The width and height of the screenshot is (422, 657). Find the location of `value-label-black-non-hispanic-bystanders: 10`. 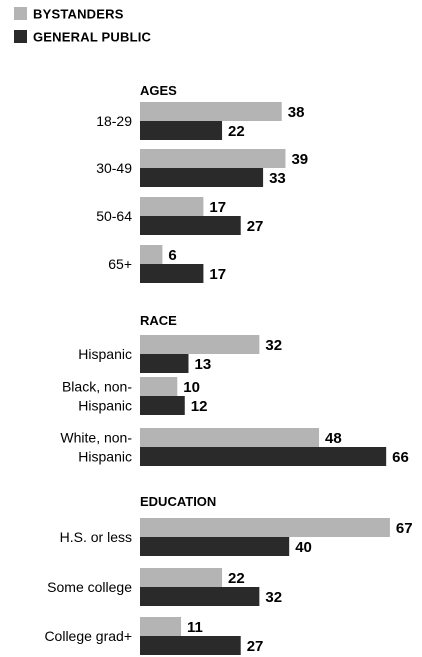

value-label-black-non-hispanic-bystanders: 10 is located at coordinates (191, 387).